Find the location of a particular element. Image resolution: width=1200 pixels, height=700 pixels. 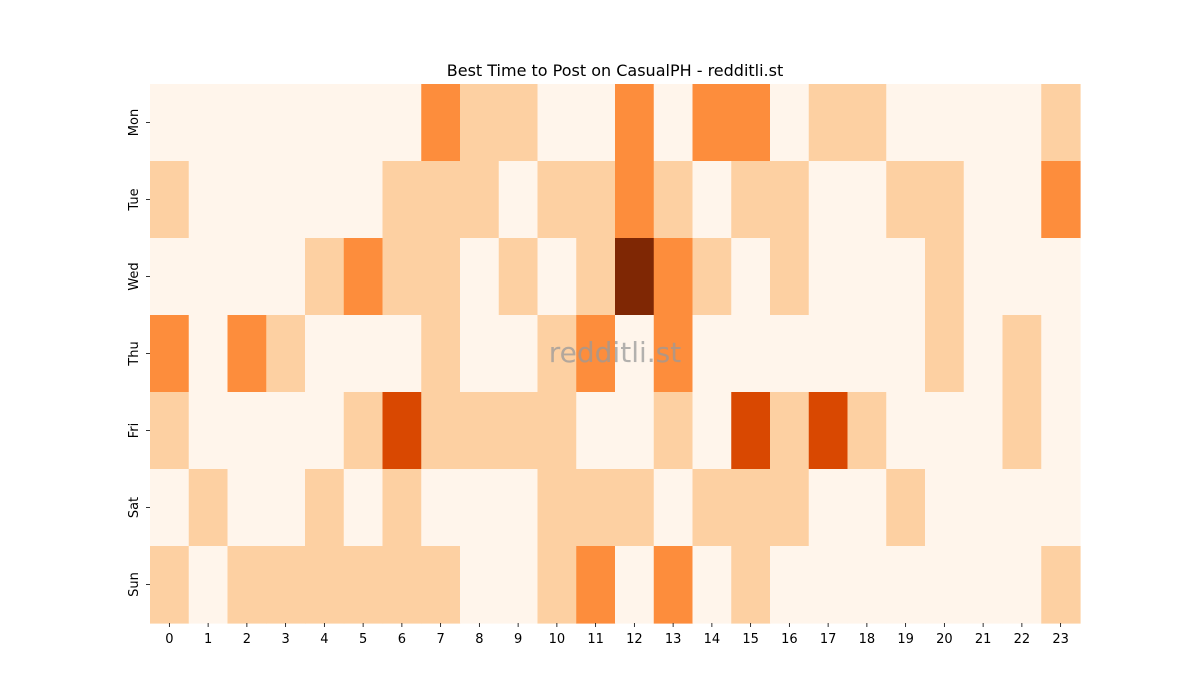

x-tick-label: 20 is located at coordinates (944, 639).